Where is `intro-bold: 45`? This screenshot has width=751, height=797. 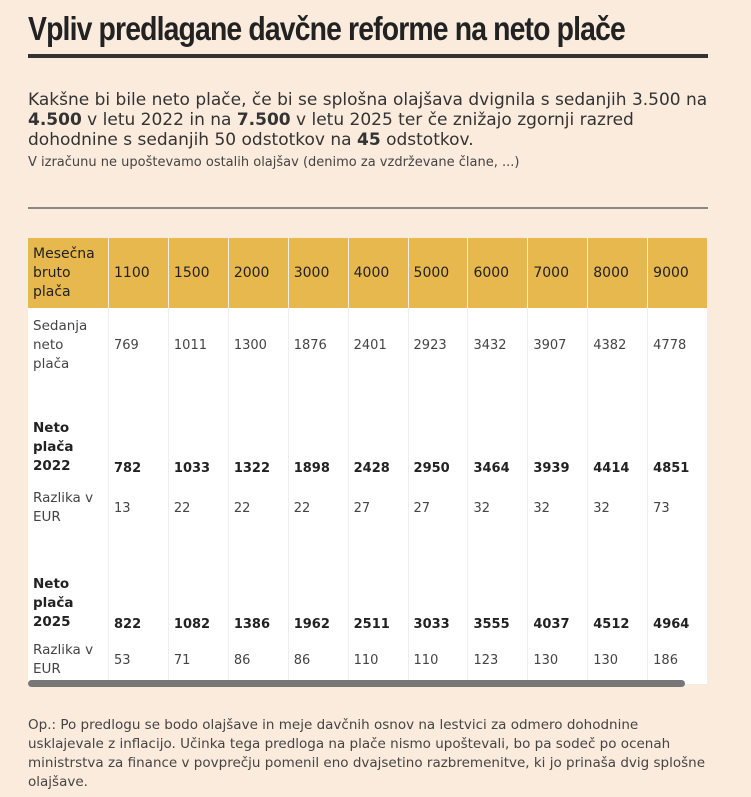
intro-bold: 45 is located at coordinates (369, 140).